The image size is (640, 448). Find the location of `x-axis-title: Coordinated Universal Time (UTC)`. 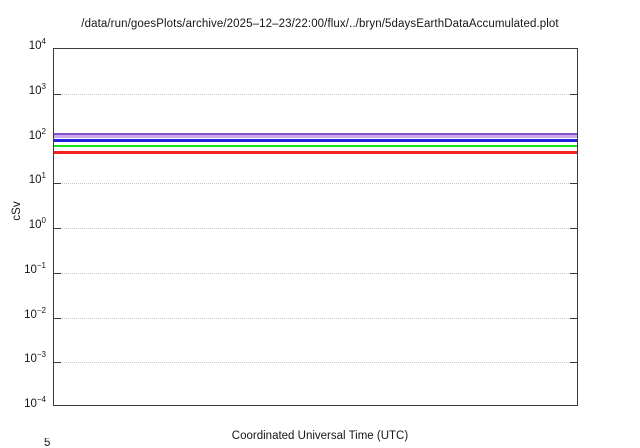

x-axis-title: Coordinated Universal Time (UTC) is located at coordinates (320, 436).